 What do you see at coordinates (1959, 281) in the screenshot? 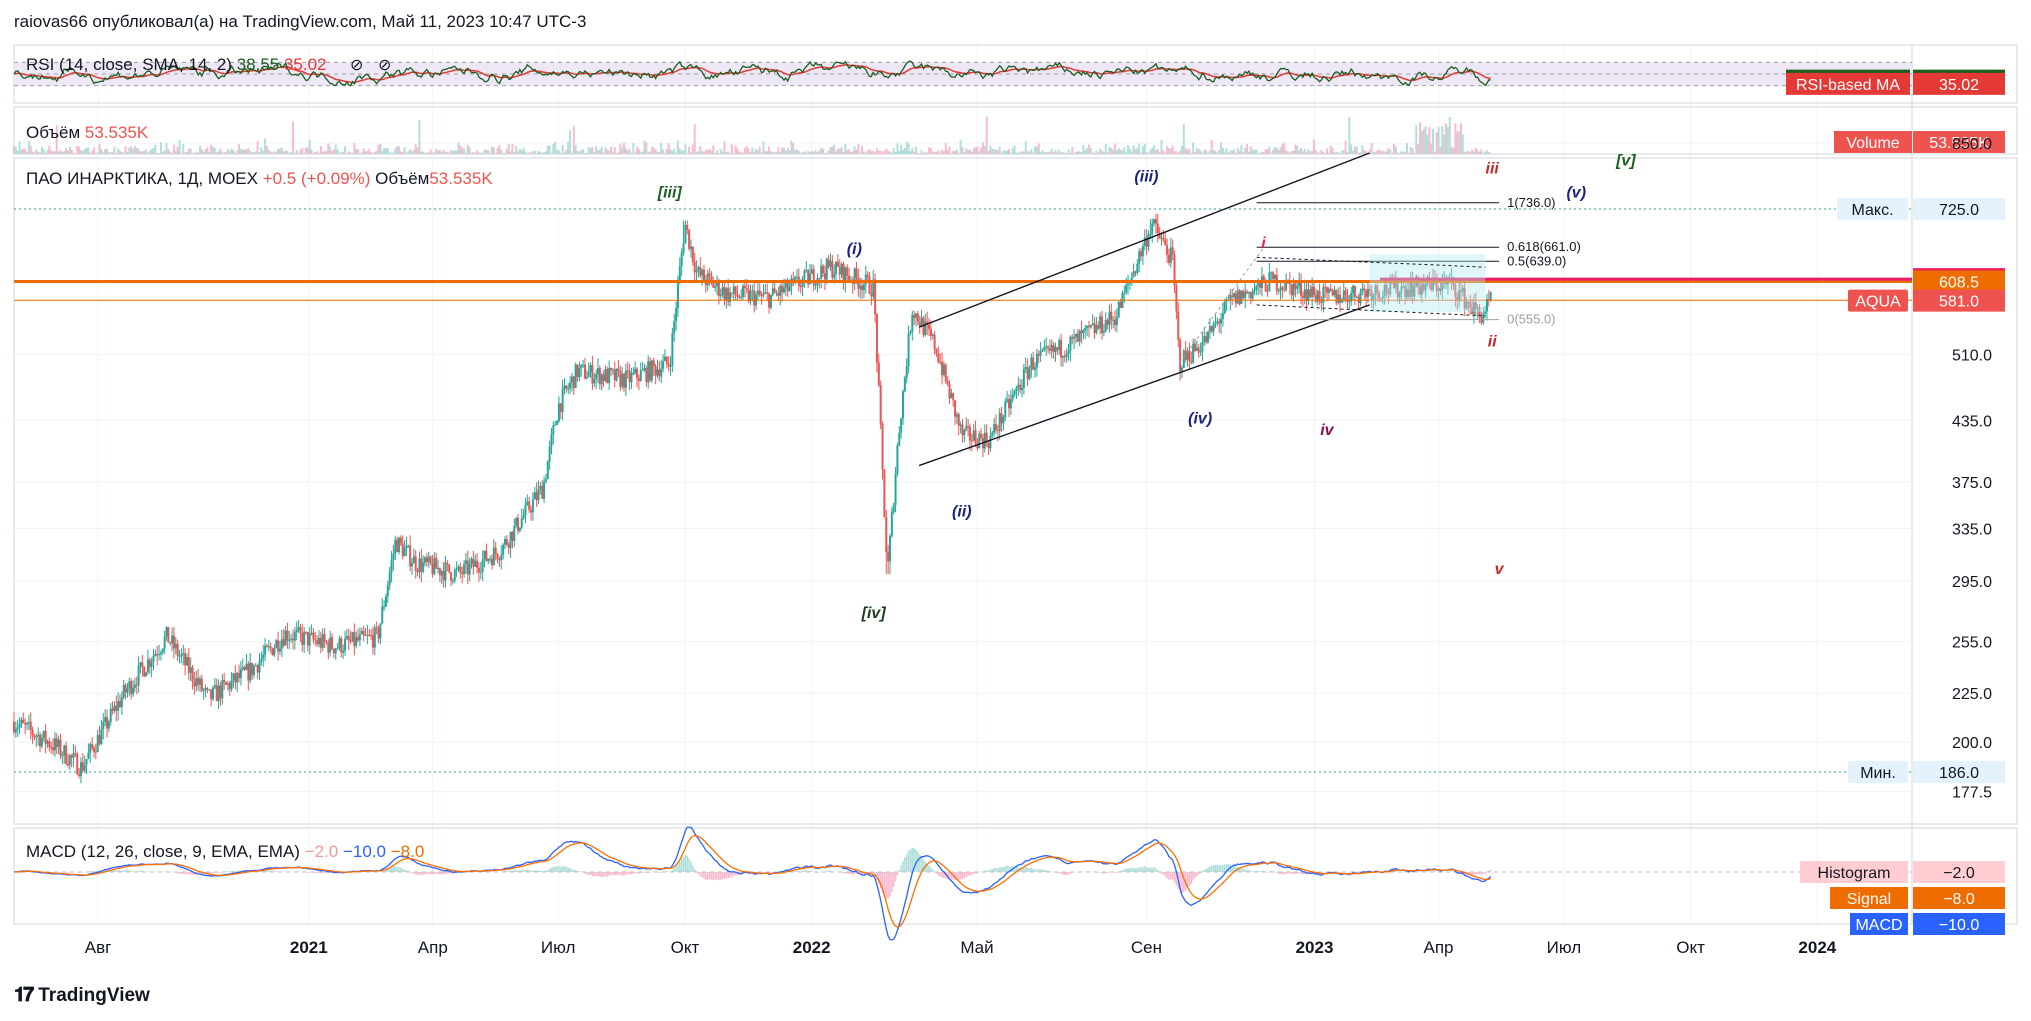
I see `price-tag-bg` at bounding box center [1959, 281].